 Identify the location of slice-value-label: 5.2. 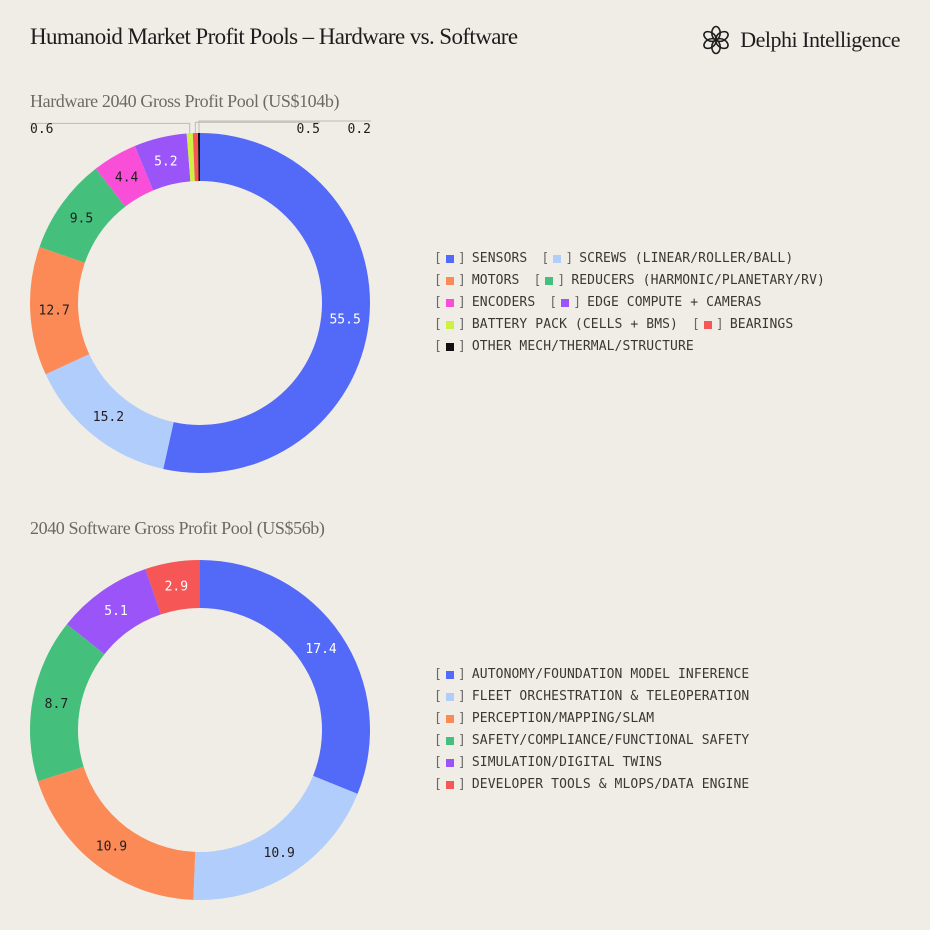
(165, 162).